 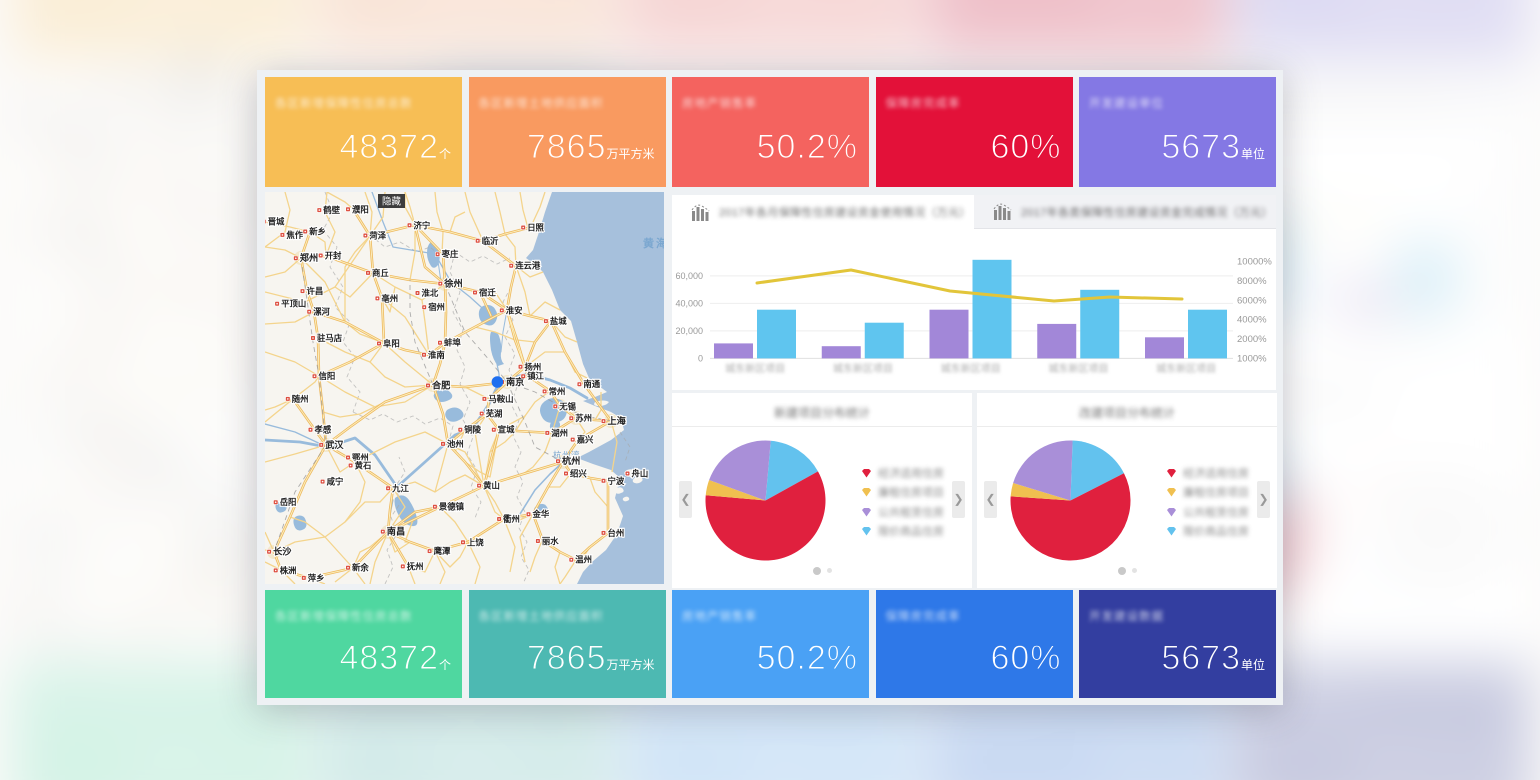 What do you see at coordinates (567, 406) in the screenshot?
I see `svg-text: 无锡` at bounding box center [567, 406].